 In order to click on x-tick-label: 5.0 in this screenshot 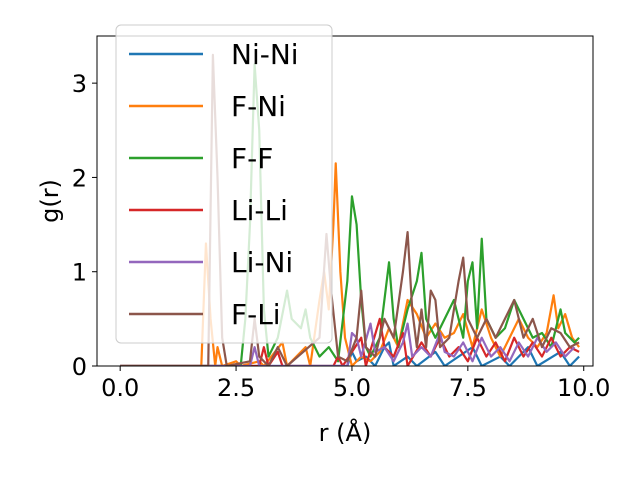, I will do `click(352, 388)`.